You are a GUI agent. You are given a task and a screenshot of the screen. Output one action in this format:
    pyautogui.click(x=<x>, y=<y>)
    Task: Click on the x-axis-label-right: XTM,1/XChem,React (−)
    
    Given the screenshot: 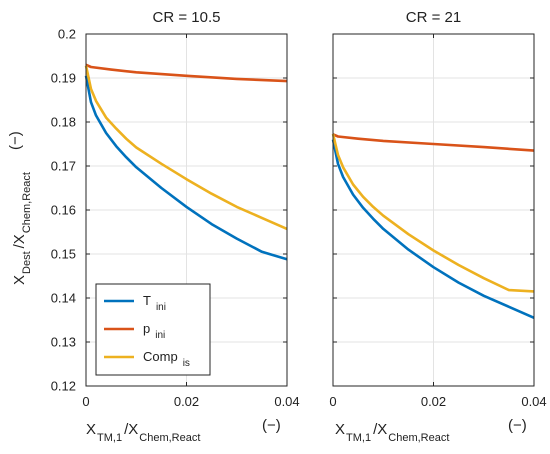 What is the action you would take?
    pyautogui.click(x=431, y=430)
    